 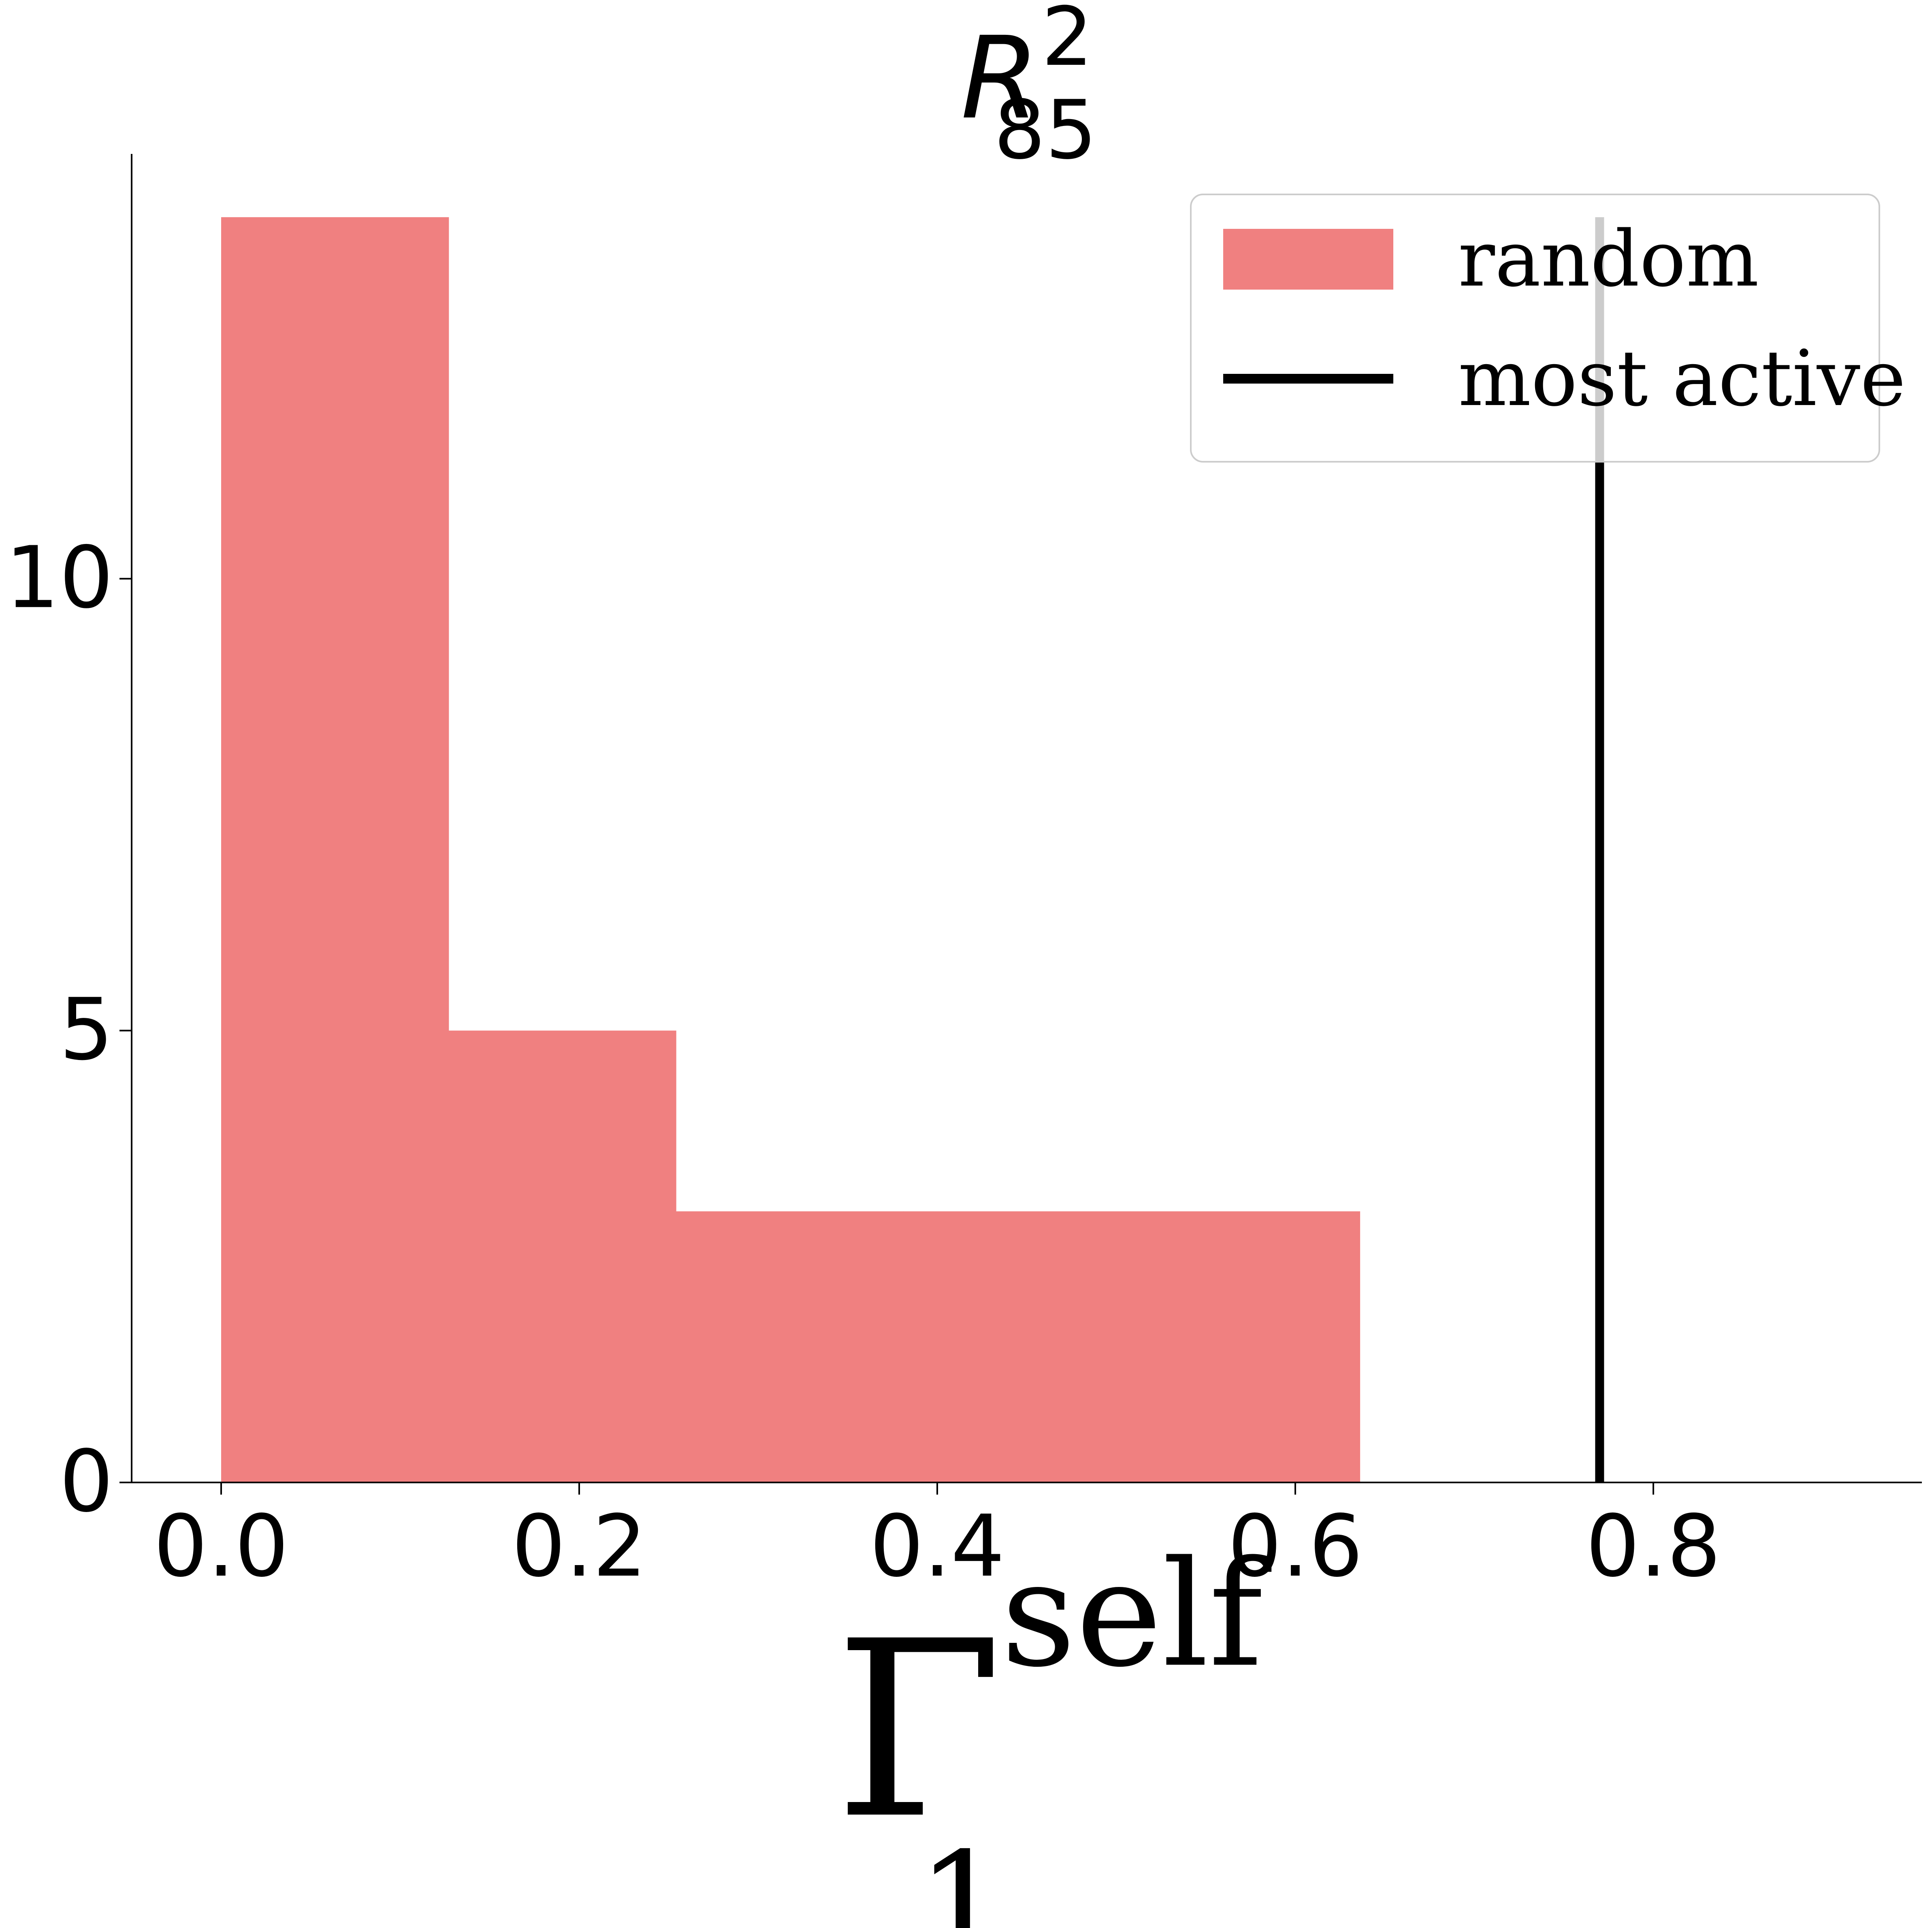 What do you see at coordinates (1296, 1546) in the screenshot?
I see `x-tick-label-3: 0.6` at bounding box center [1296, 1546].